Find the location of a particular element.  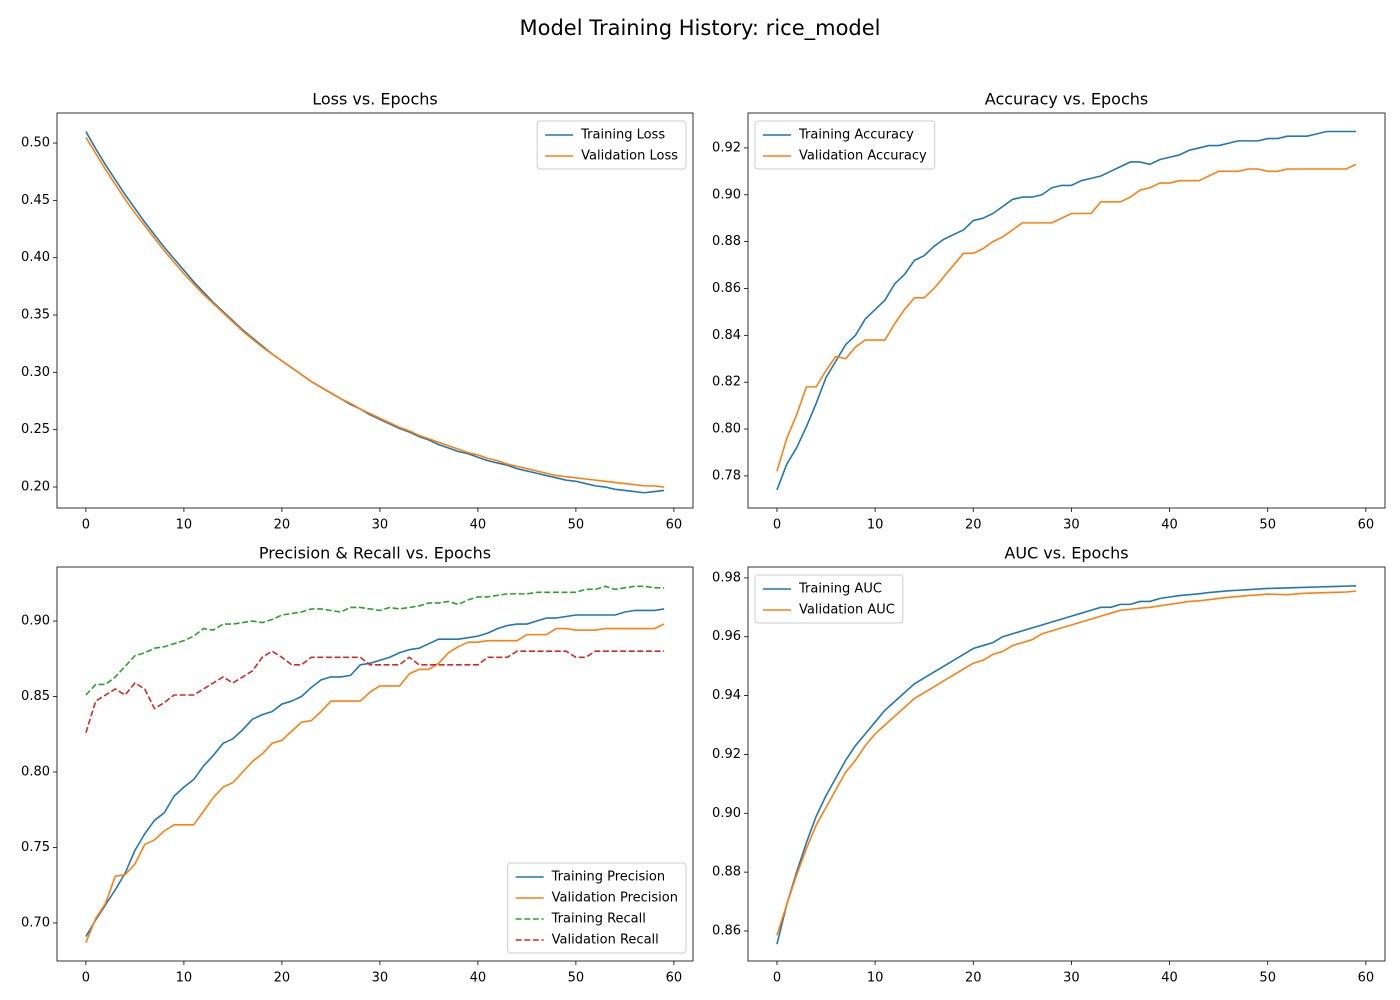

y-tick-label: 0.82 is located at coordinates (726, 382).